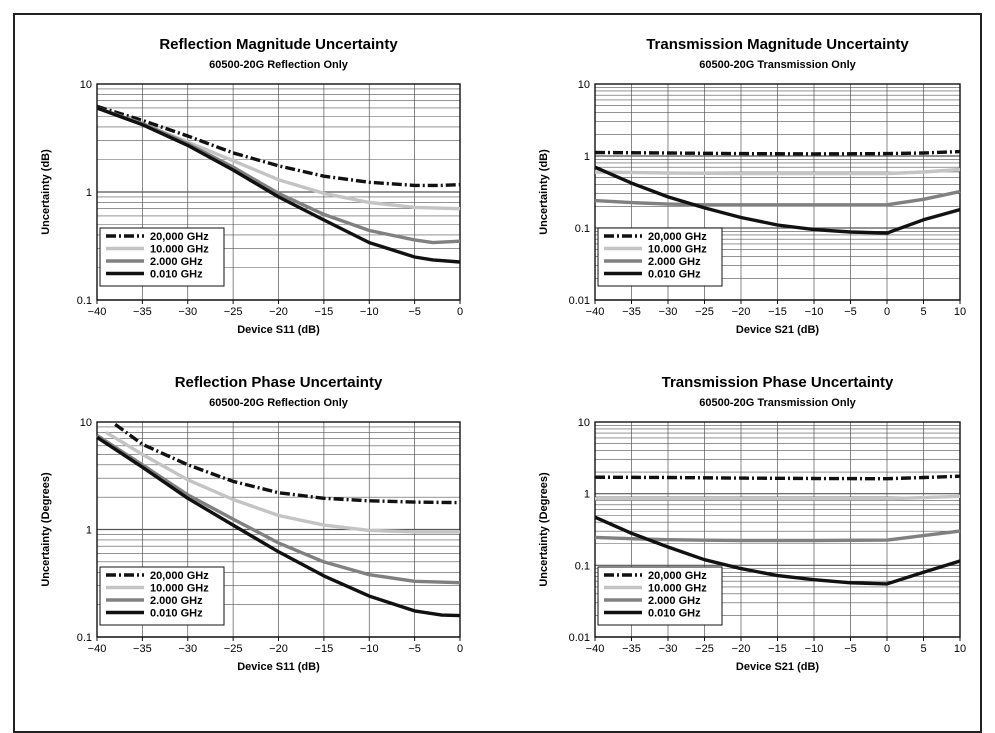 The height and width of the screenshot is (733, 995). Describe the element at coordinates (777, 44) in the screenshot. I see `chart-title: Transmission Magnitude Uncertainty` at that location.